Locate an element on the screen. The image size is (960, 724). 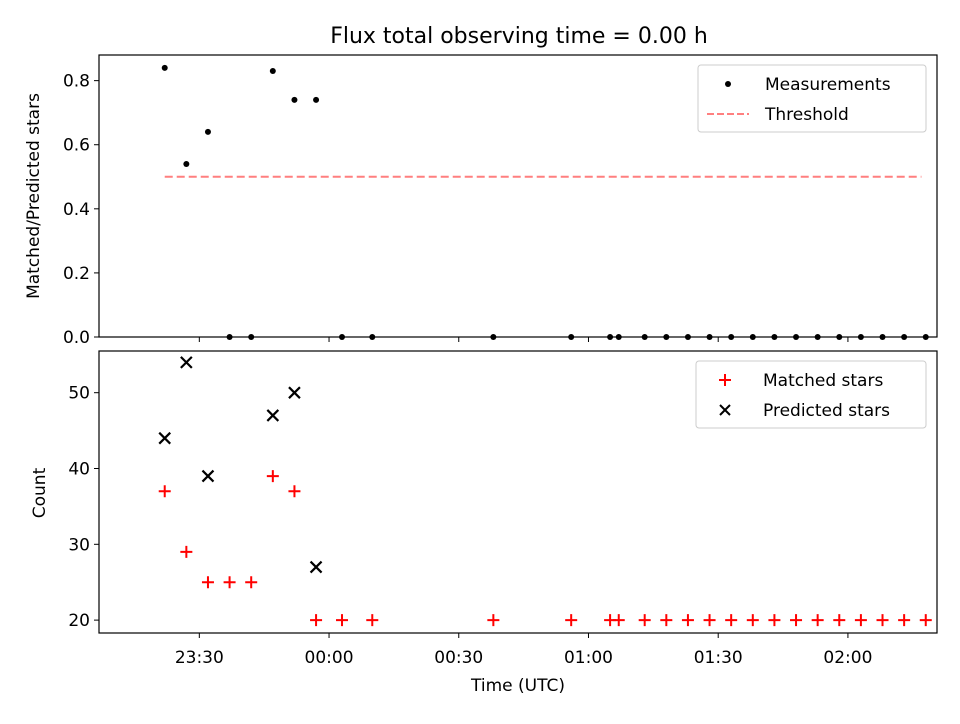
chart-title: Flux total observing time = 0.00 h is located at coordinates (519, 36).